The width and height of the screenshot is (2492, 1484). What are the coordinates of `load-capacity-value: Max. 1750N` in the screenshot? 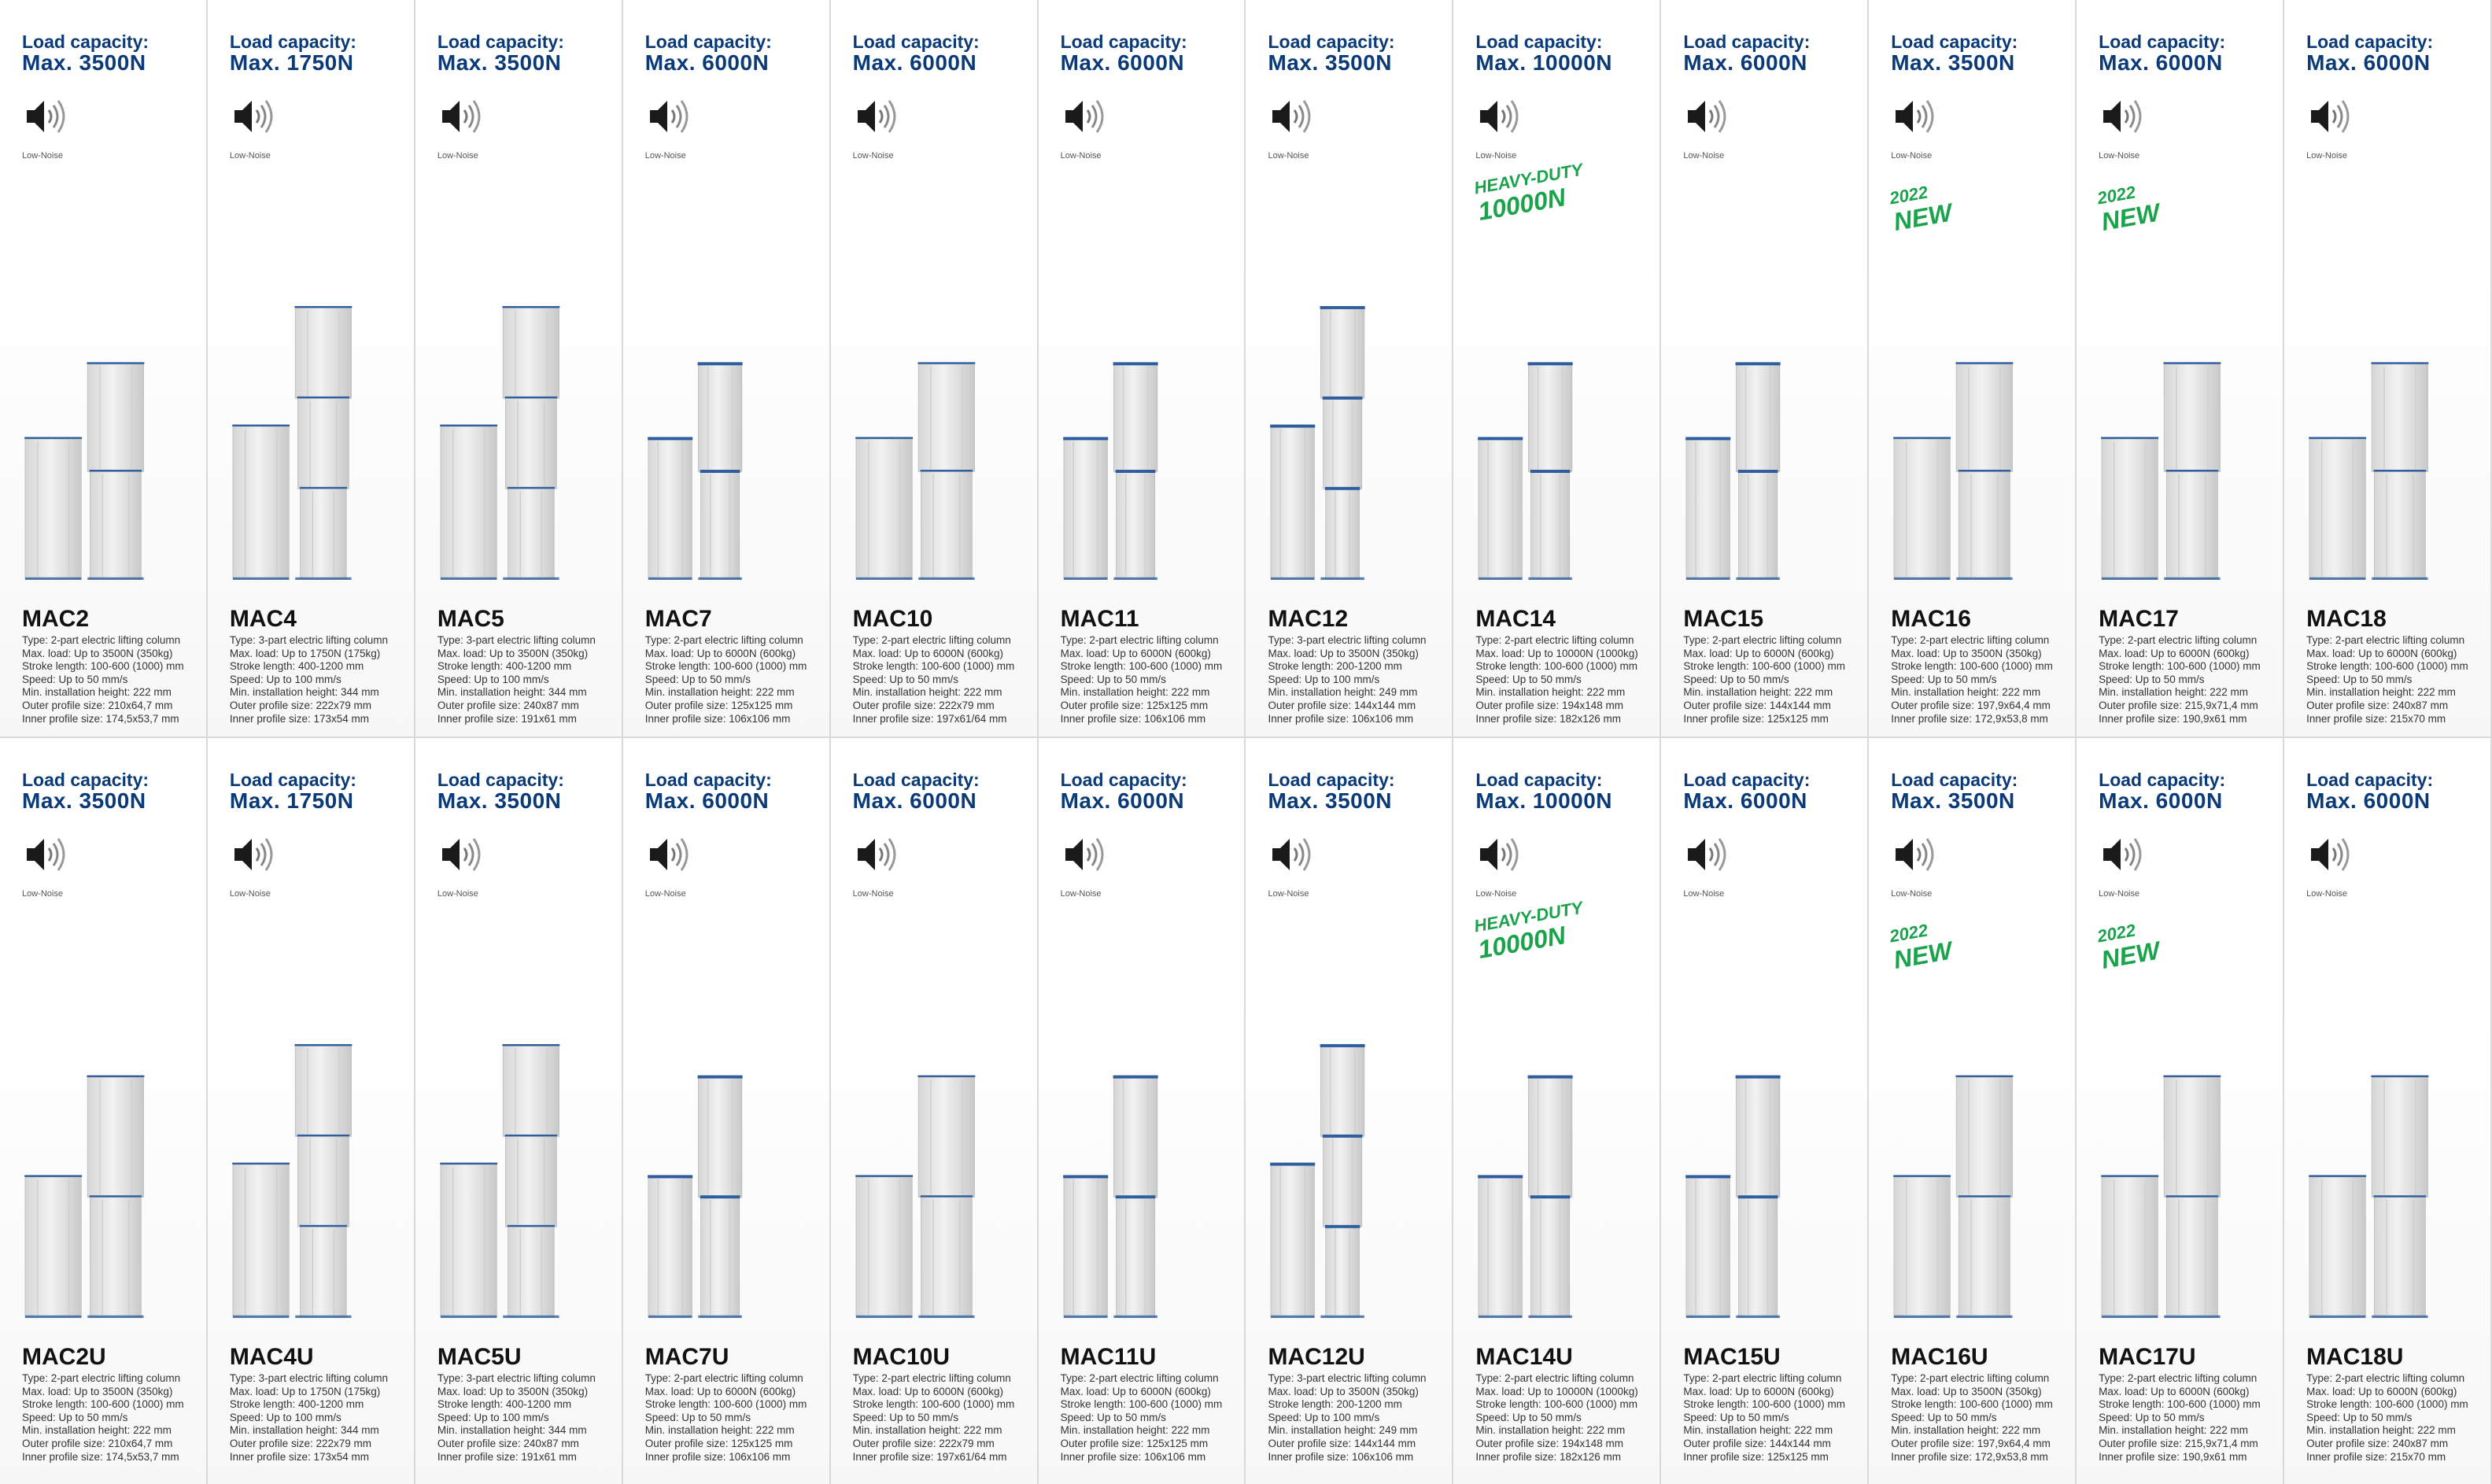 It's located at (291, 800).